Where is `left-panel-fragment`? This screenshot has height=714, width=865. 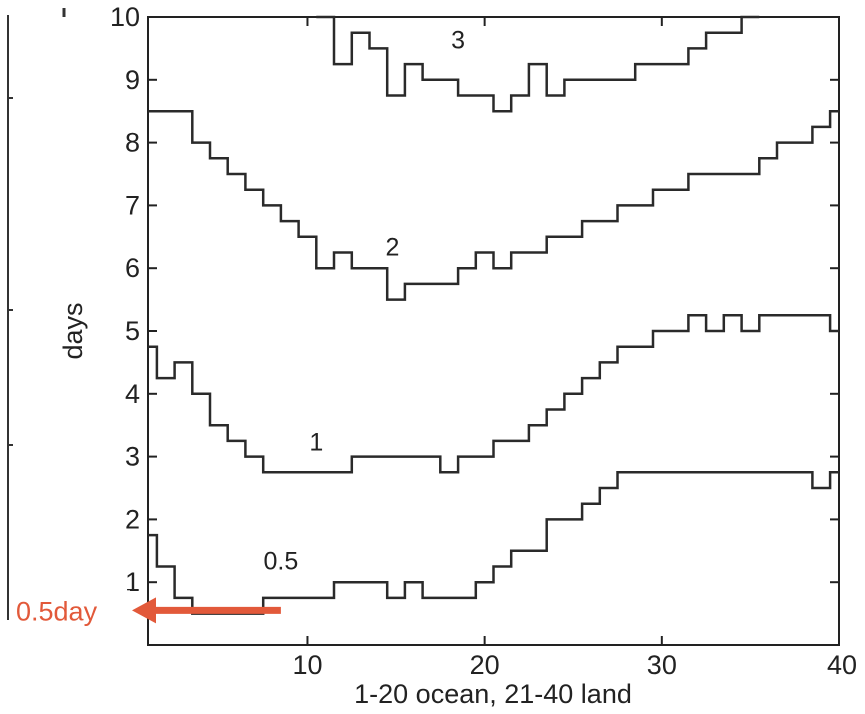
left-panel-fragment is located at coordinates (36, 314).